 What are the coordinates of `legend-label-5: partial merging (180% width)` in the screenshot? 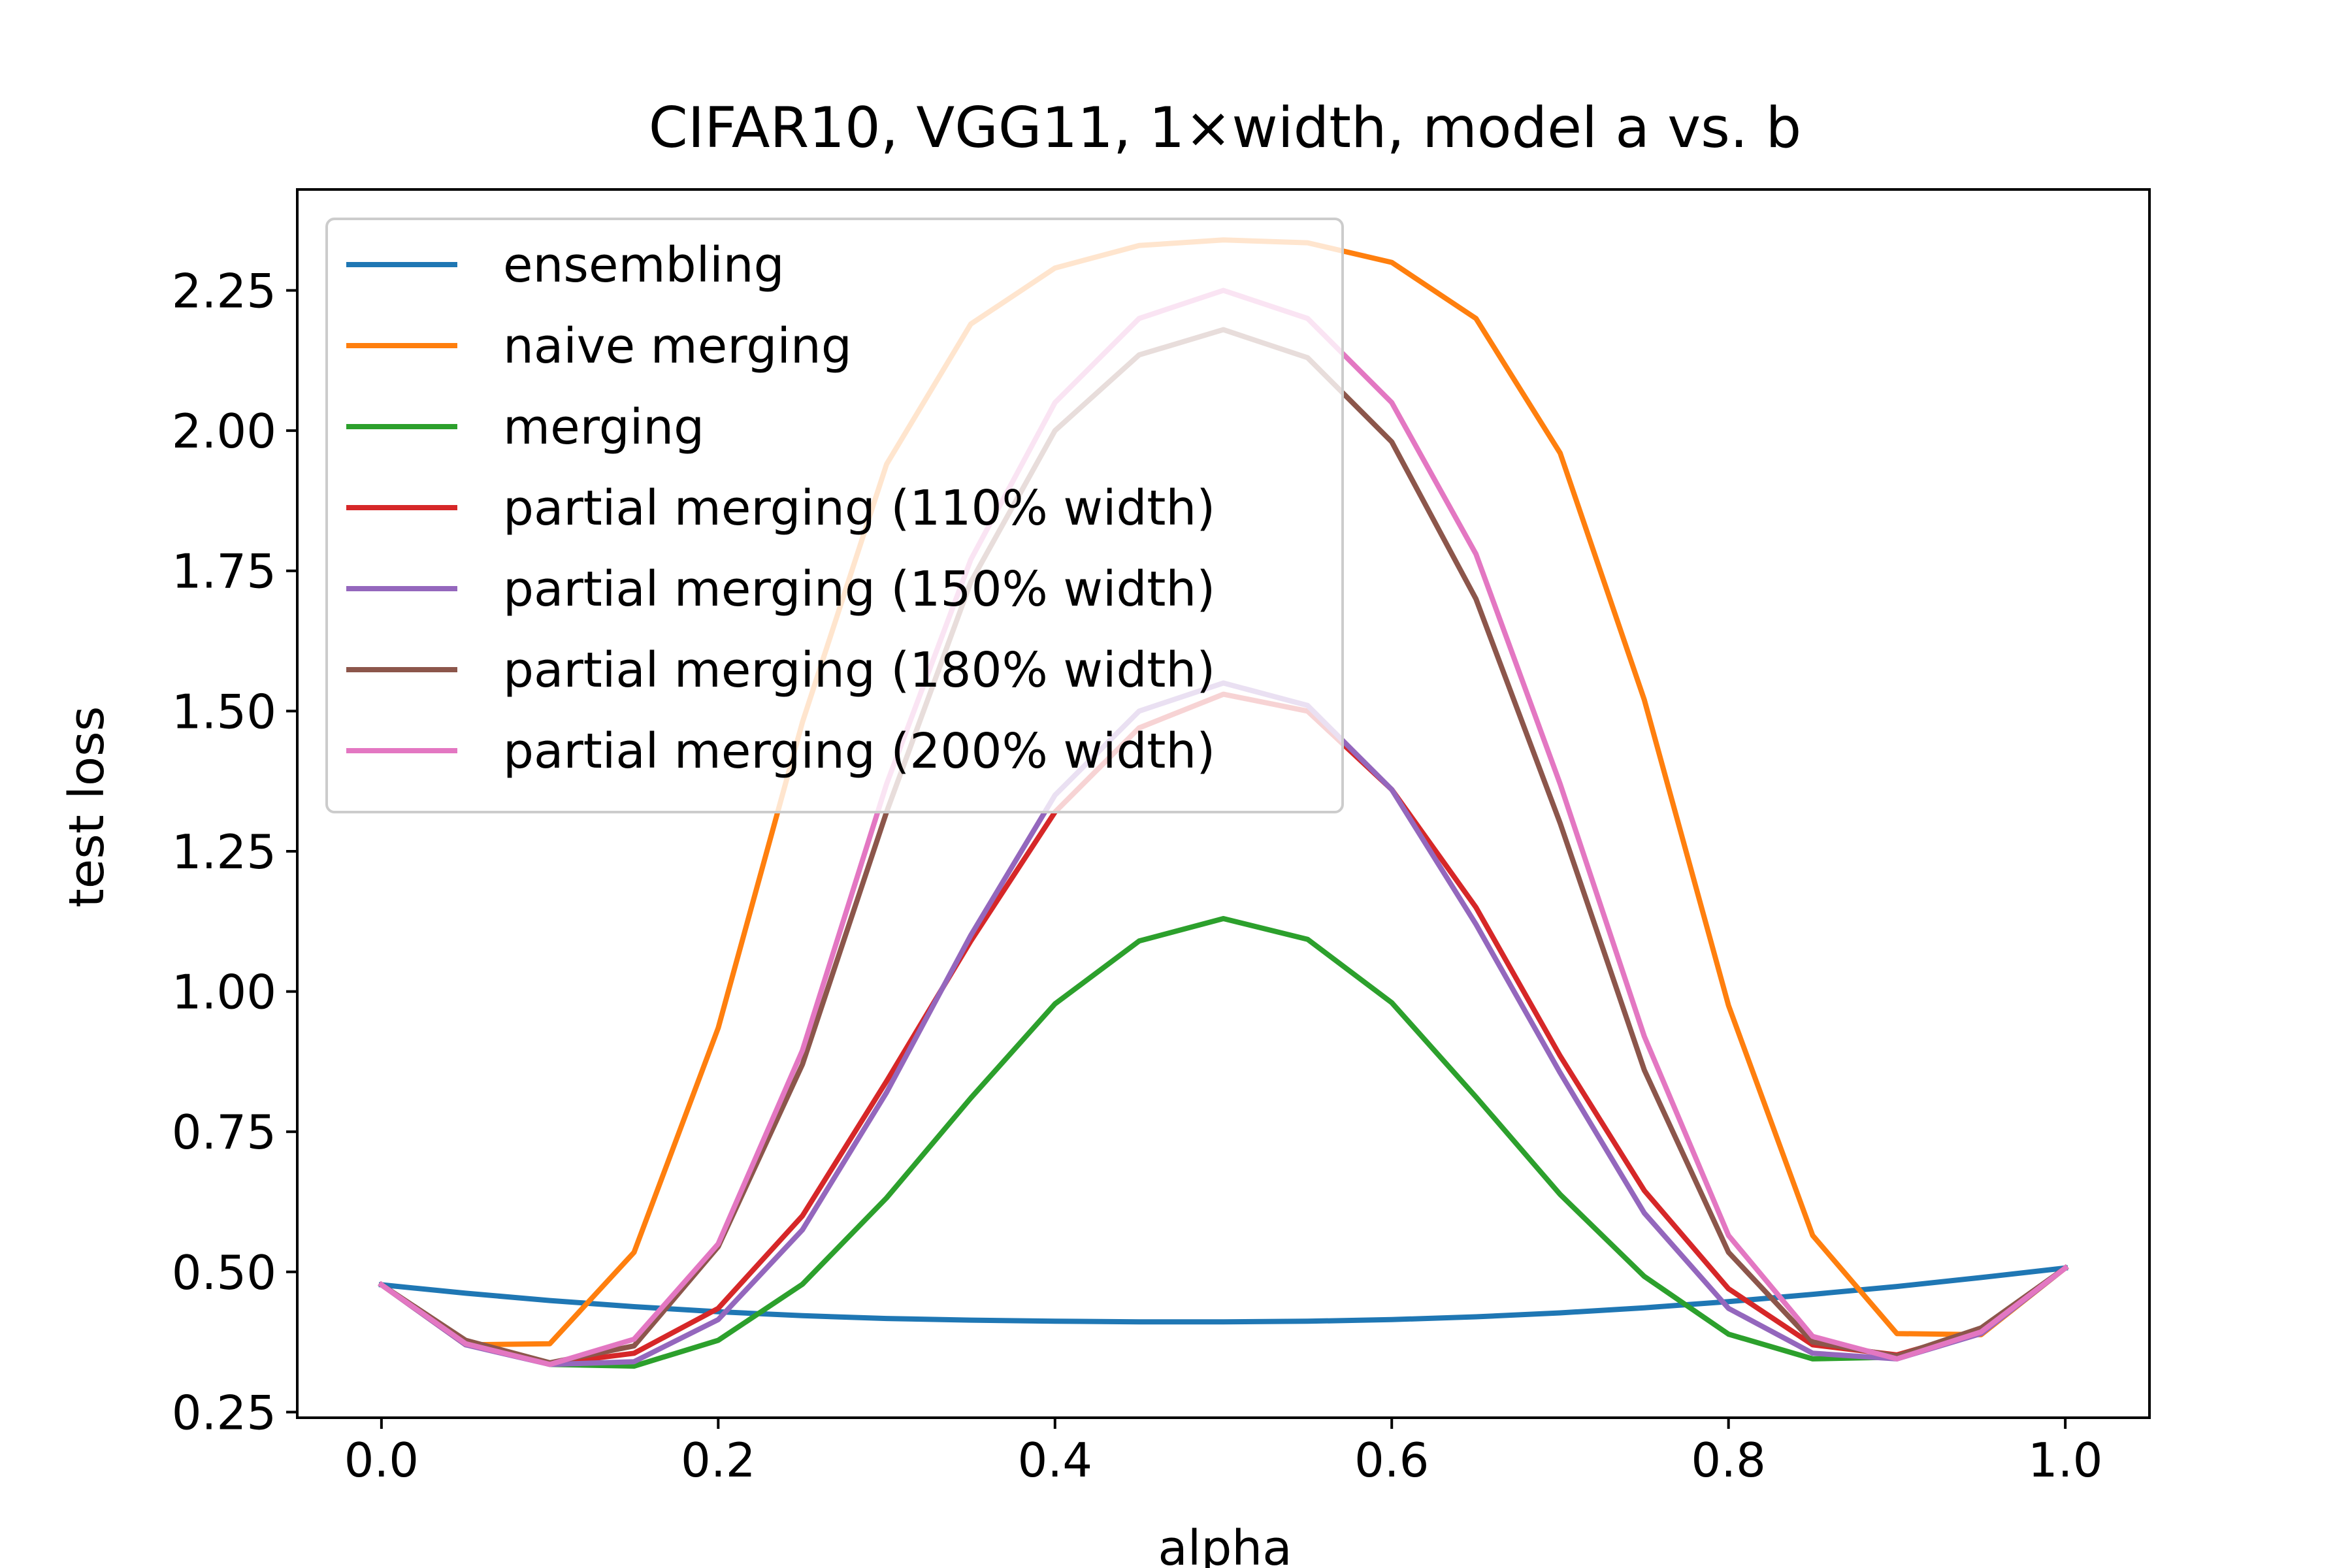 It's located at (859, 670).